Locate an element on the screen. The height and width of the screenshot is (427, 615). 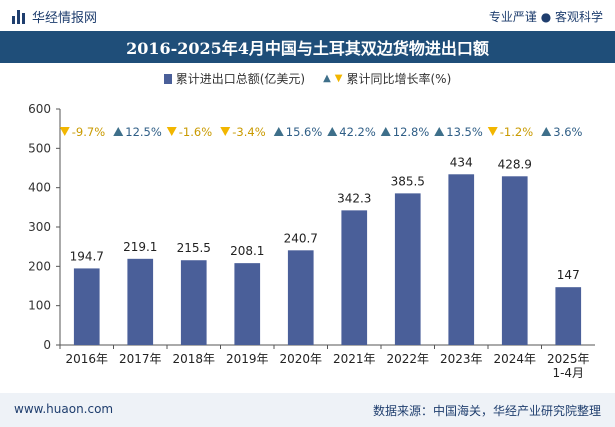
bar-value-label: 219.1 is located at coordinates (140, 247).